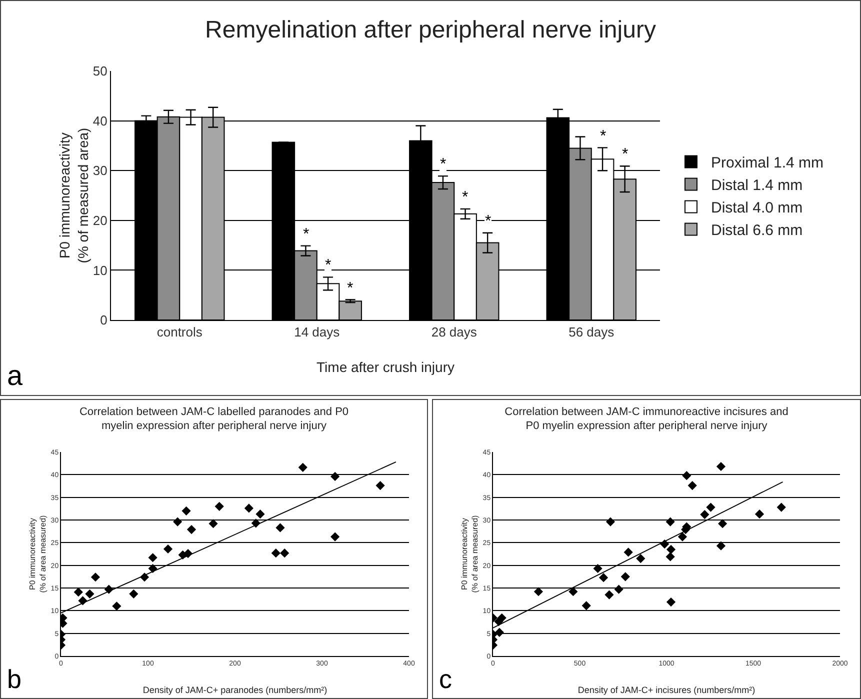 The height and width of the screenshot is (699, 861). What do you see at coordinates (385, 367) in the screenshot?
I see `x-axis-title: Time after crush injury` at bounding box center [385, 367].